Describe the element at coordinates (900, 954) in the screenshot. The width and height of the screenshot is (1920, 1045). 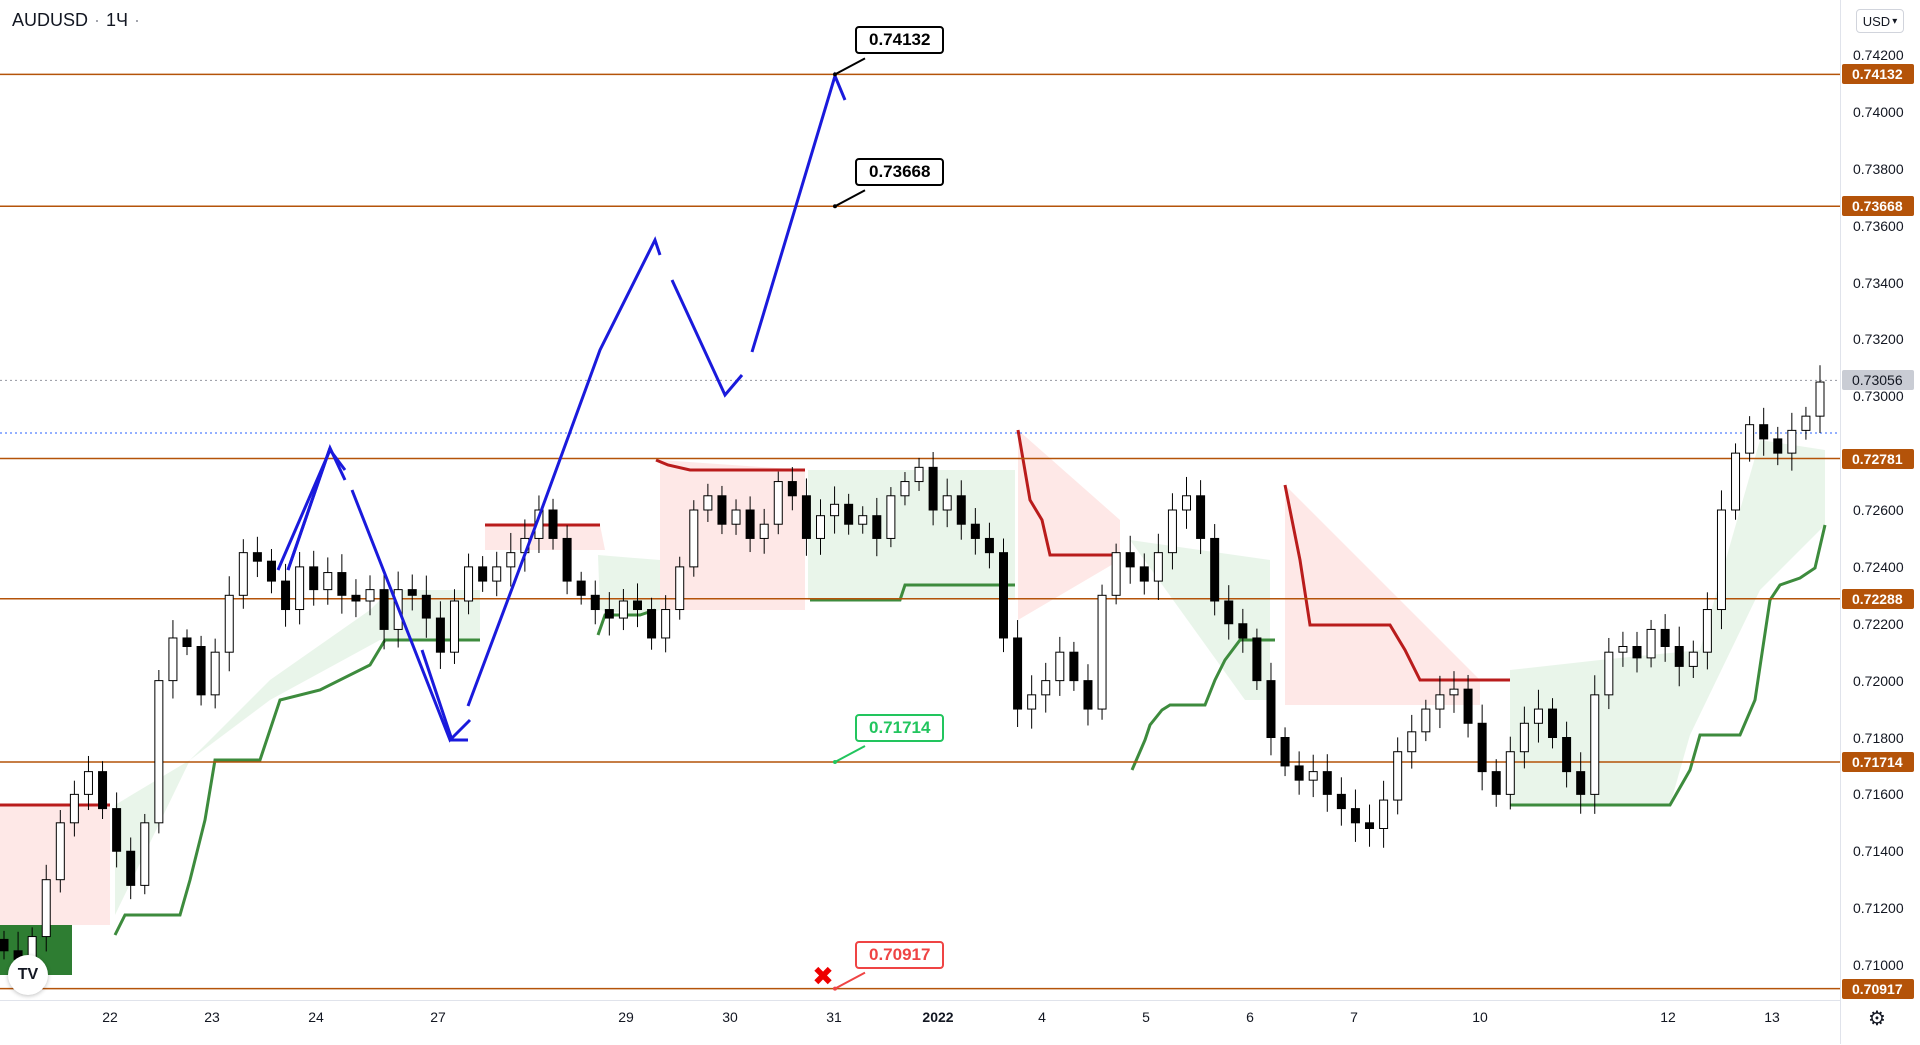
I see `price-callout: 0.70917` at that location.